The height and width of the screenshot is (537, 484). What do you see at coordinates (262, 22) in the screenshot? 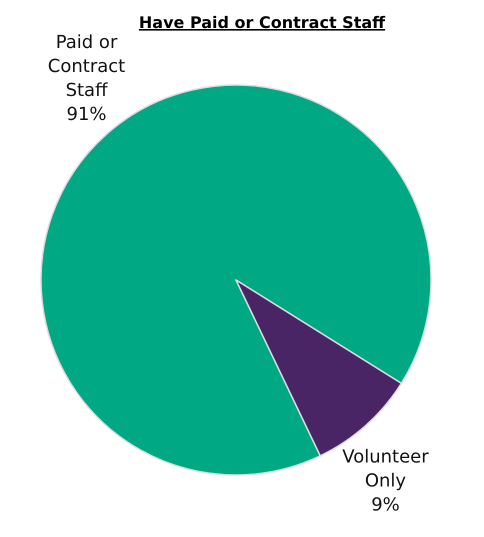
I see `chart-title: Have Paid or Contract Staff` at bounding box center [262, 22].